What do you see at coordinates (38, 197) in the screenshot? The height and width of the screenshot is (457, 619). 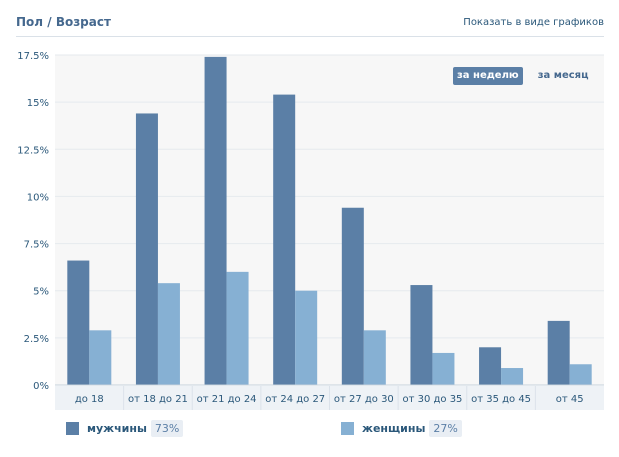 I see `y-tick-label: 10%` at bounding box center [38, 197].